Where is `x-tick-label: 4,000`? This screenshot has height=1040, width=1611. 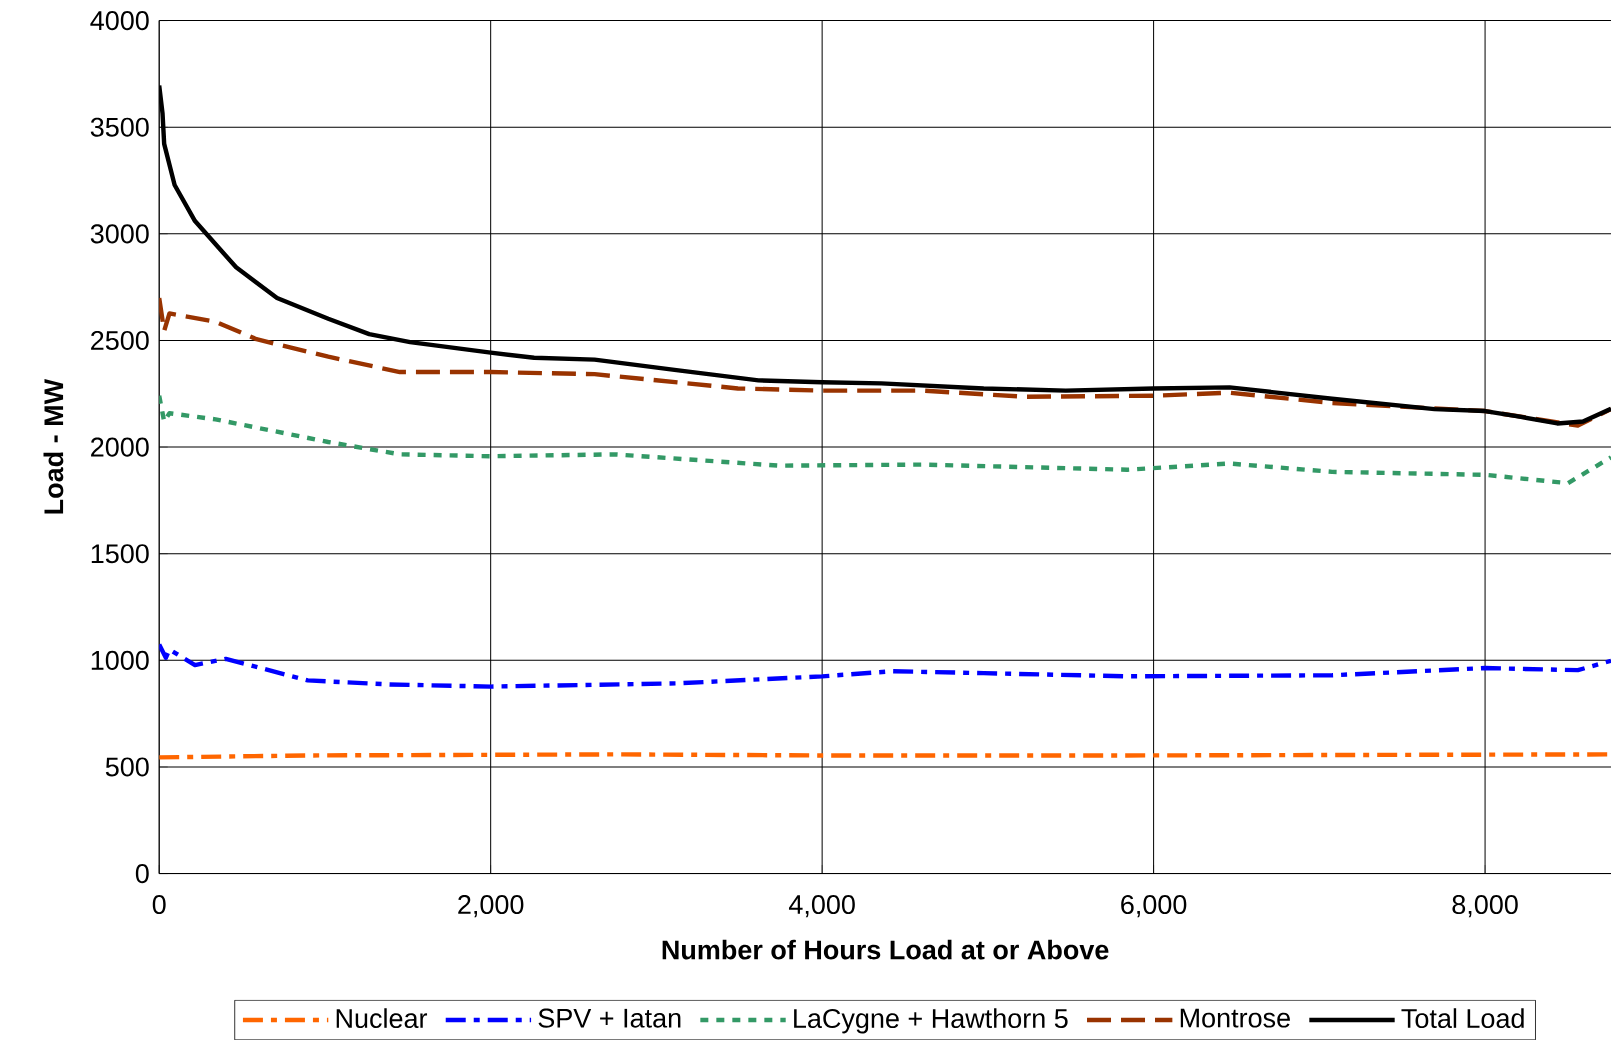 x-tick-label: 4,000 is located at coordinates (821, 906).